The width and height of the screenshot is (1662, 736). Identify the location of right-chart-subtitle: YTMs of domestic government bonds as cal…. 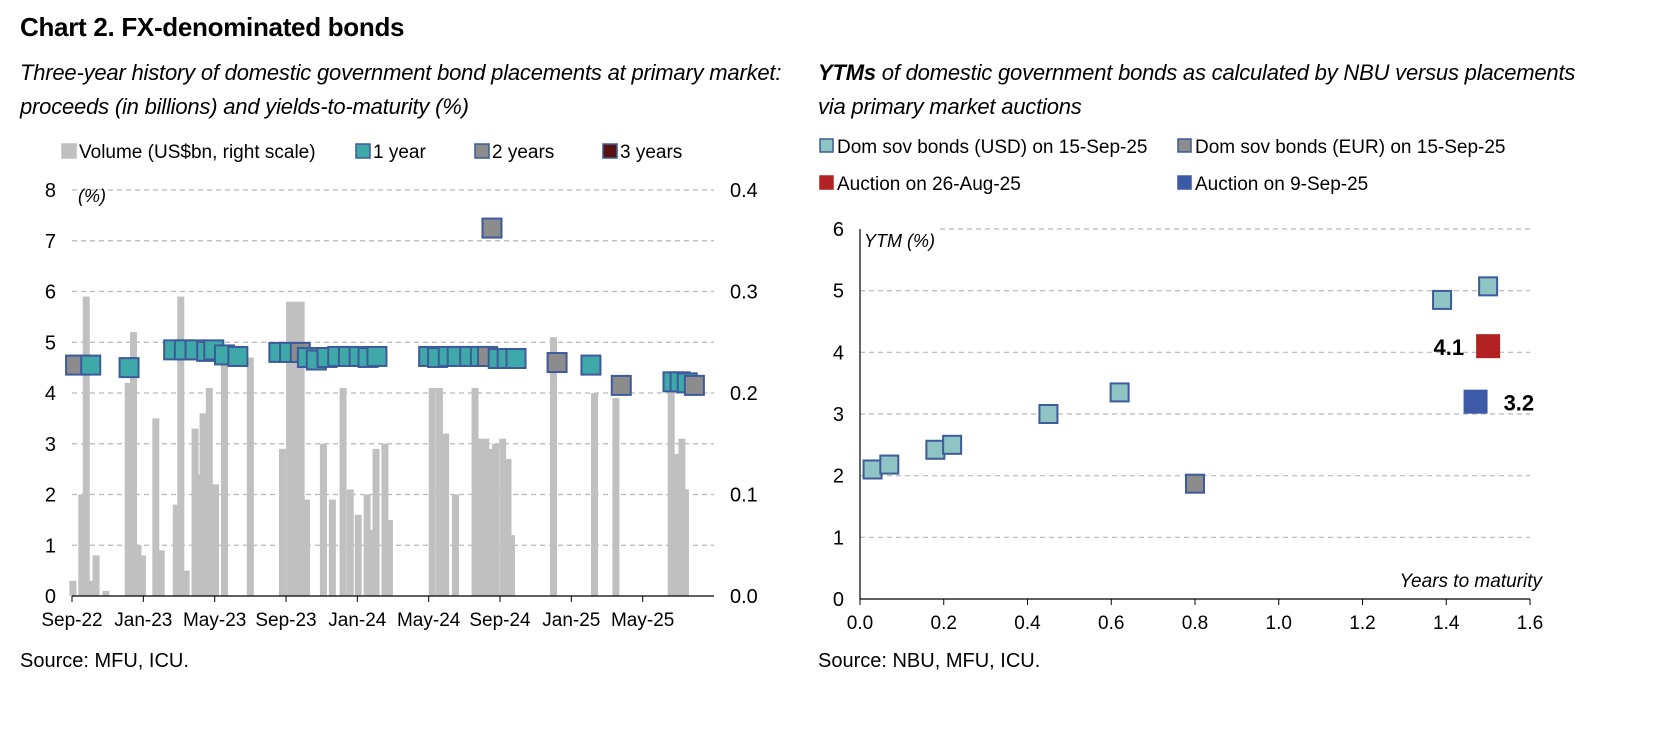
(1196, 90).